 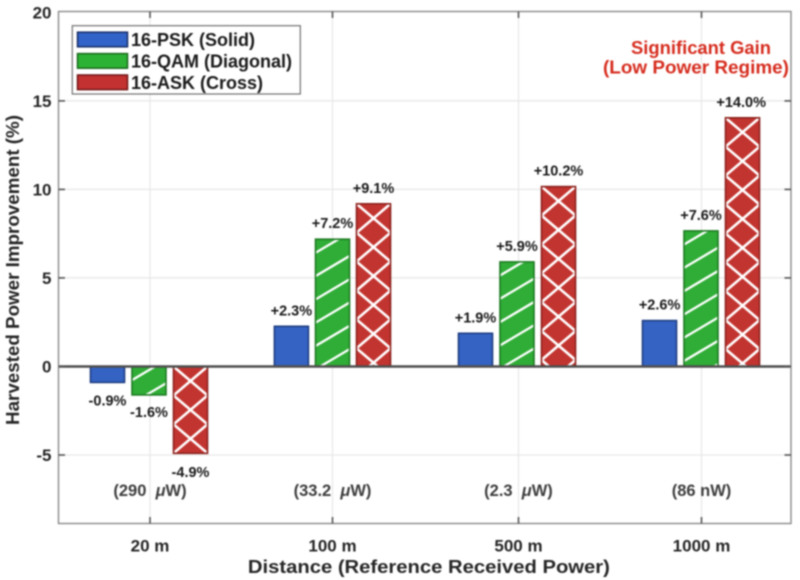 What do you see at coordinates (211, 62) in the screenshot?
I see `svg-text: 16-QAM (Diagonal)` at bounding box center [211, 62].